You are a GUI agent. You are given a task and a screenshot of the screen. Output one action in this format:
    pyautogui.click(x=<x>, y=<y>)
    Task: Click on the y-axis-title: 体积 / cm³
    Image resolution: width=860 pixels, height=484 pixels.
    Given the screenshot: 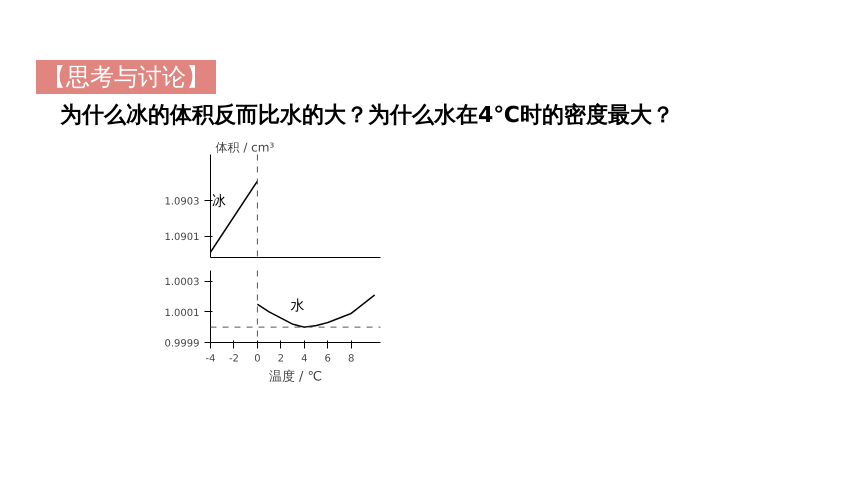 What is the action you would take?
    pyautogui.click(x=245, y=147)
    